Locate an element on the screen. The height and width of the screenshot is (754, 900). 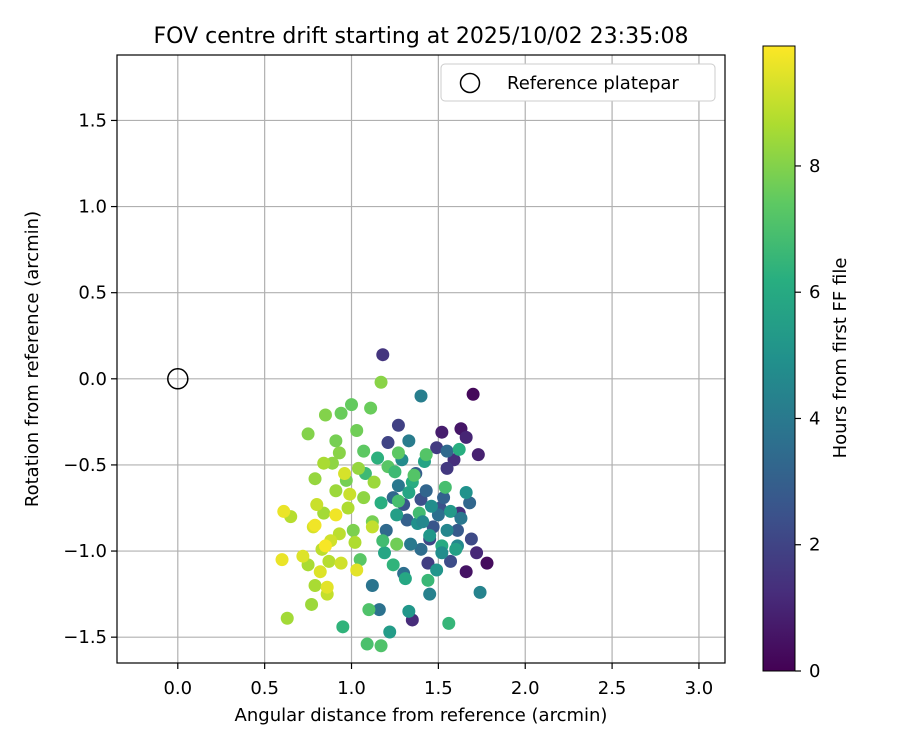
colorbar-ticks: 0 2 4 6 8 is located at coordinates (807, 419).